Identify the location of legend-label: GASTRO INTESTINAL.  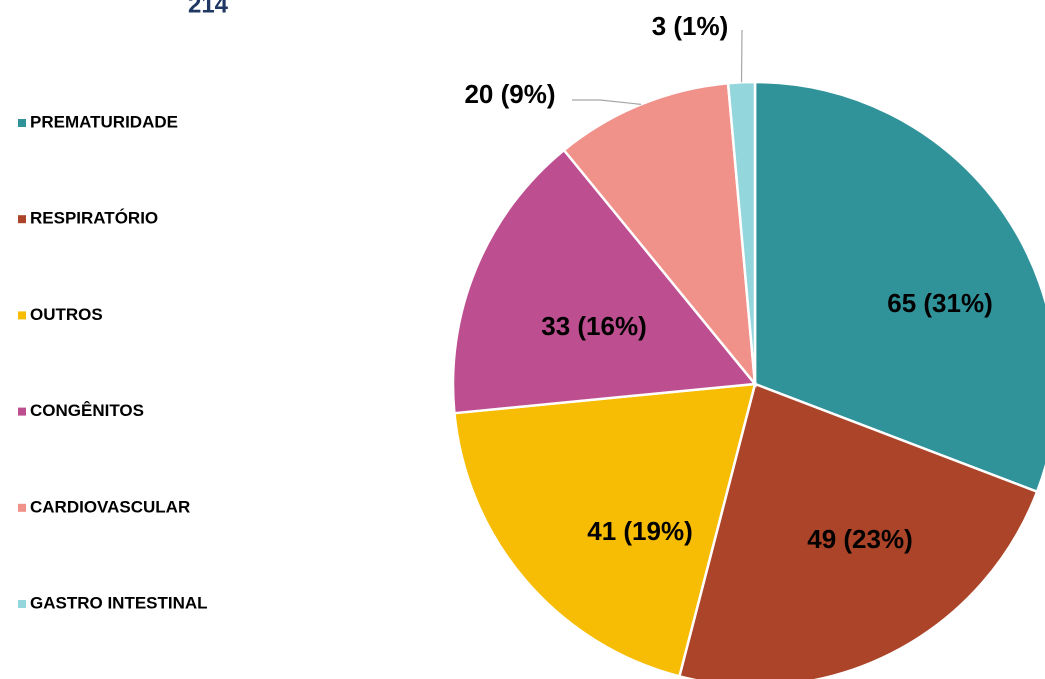
(119, 602).